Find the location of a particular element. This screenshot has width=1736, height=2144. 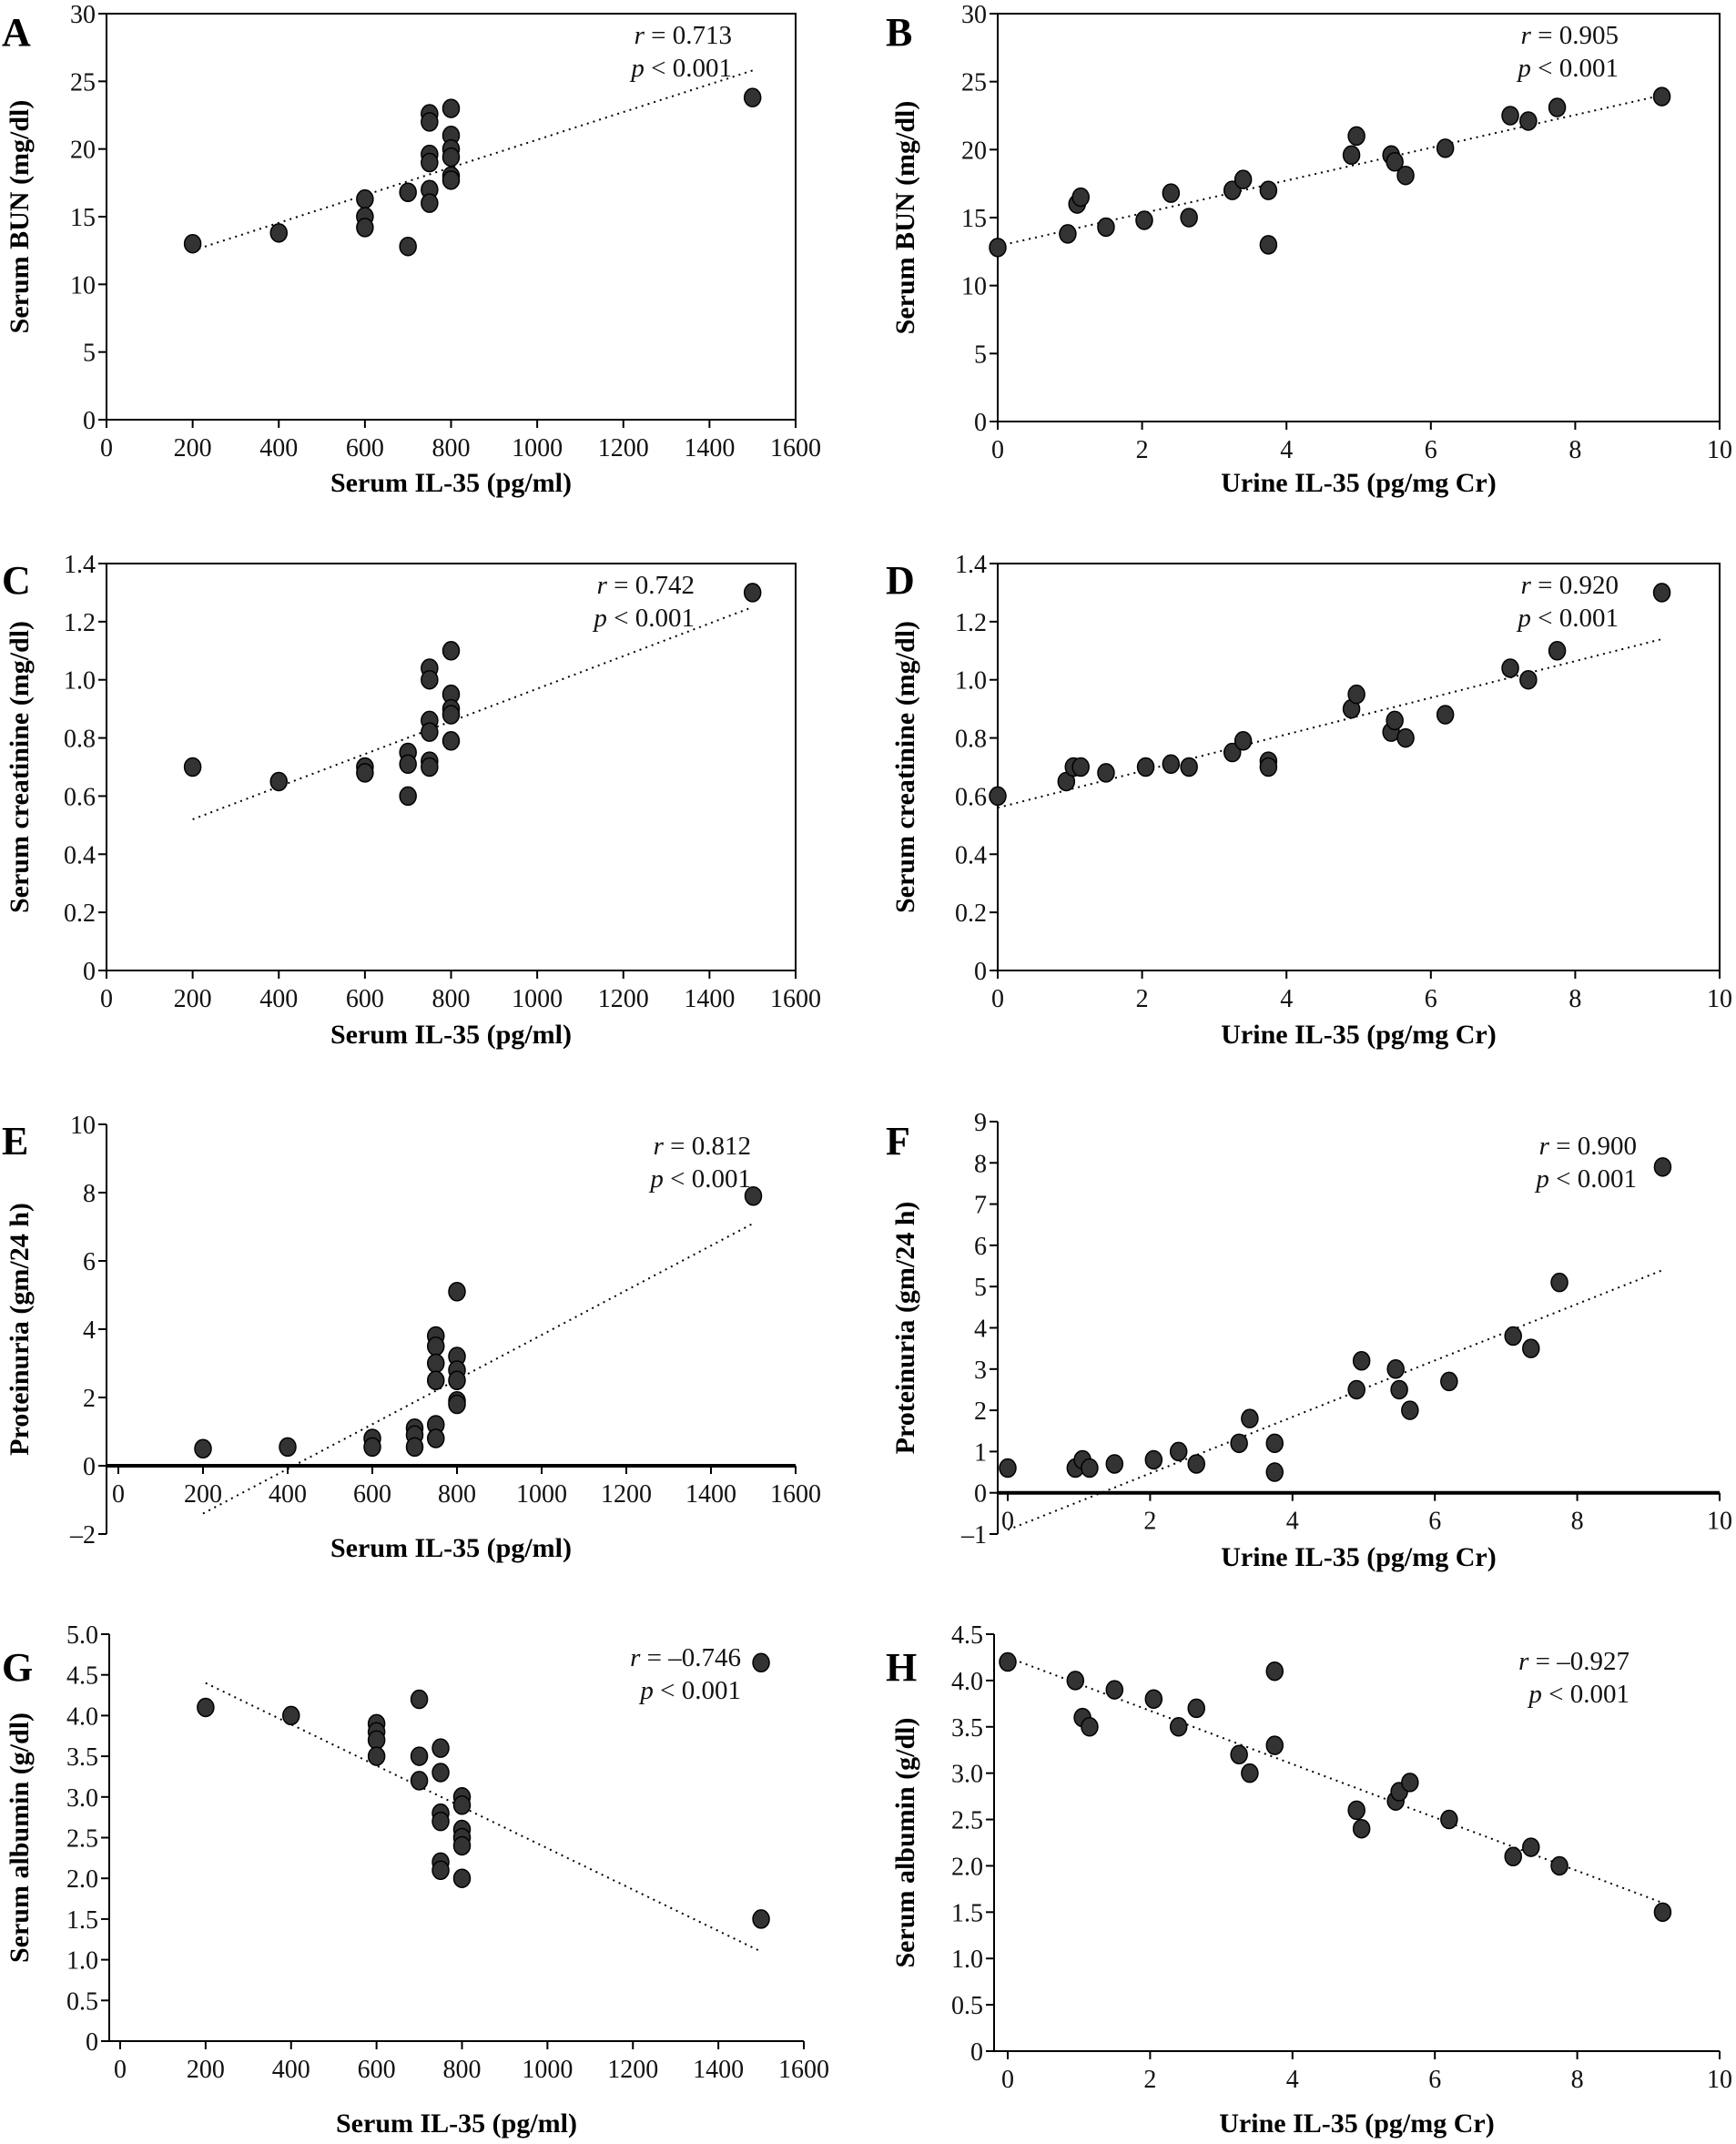

x-tick-label: 1600 is located at coordinates (796, 1495).